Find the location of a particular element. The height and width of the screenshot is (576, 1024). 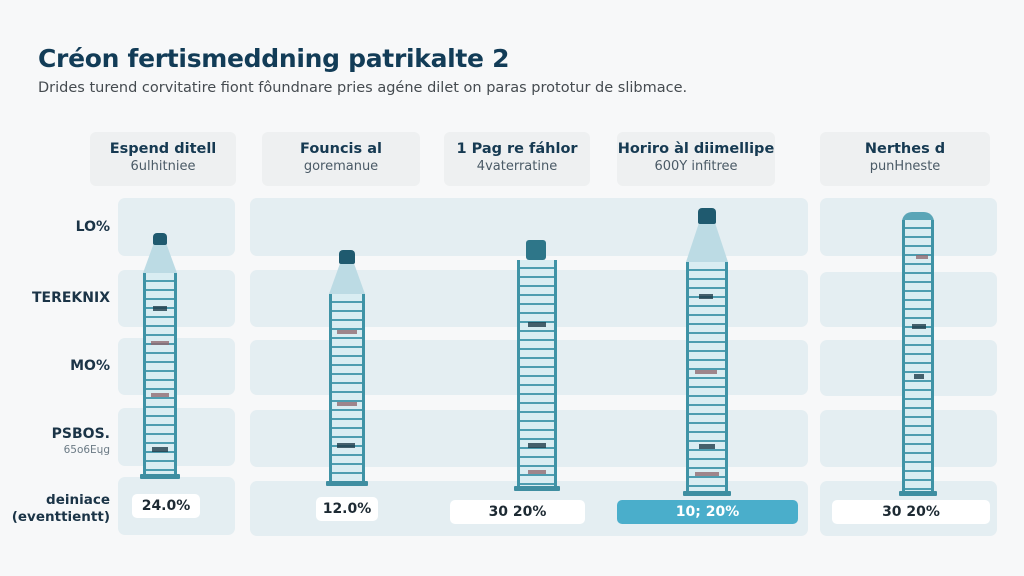

column-subtitle: goremanue is located at coordinates (341, 166).